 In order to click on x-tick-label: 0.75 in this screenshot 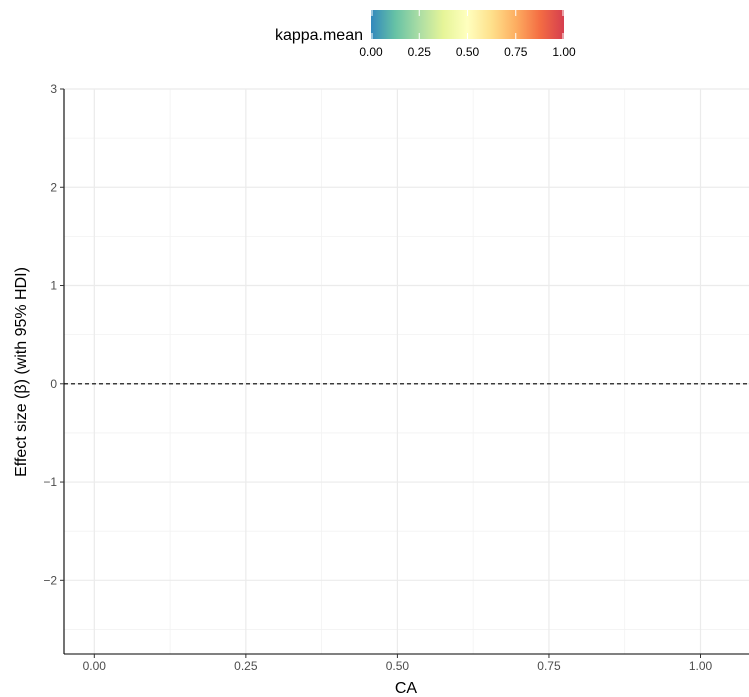, I will do `click(549, 666)`.